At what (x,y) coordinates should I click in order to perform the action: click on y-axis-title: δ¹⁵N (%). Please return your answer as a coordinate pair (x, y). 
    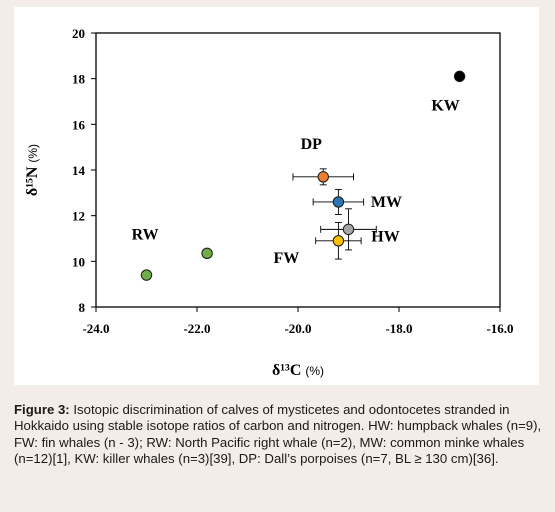
    Looking at the image, I should click on (32, 170).